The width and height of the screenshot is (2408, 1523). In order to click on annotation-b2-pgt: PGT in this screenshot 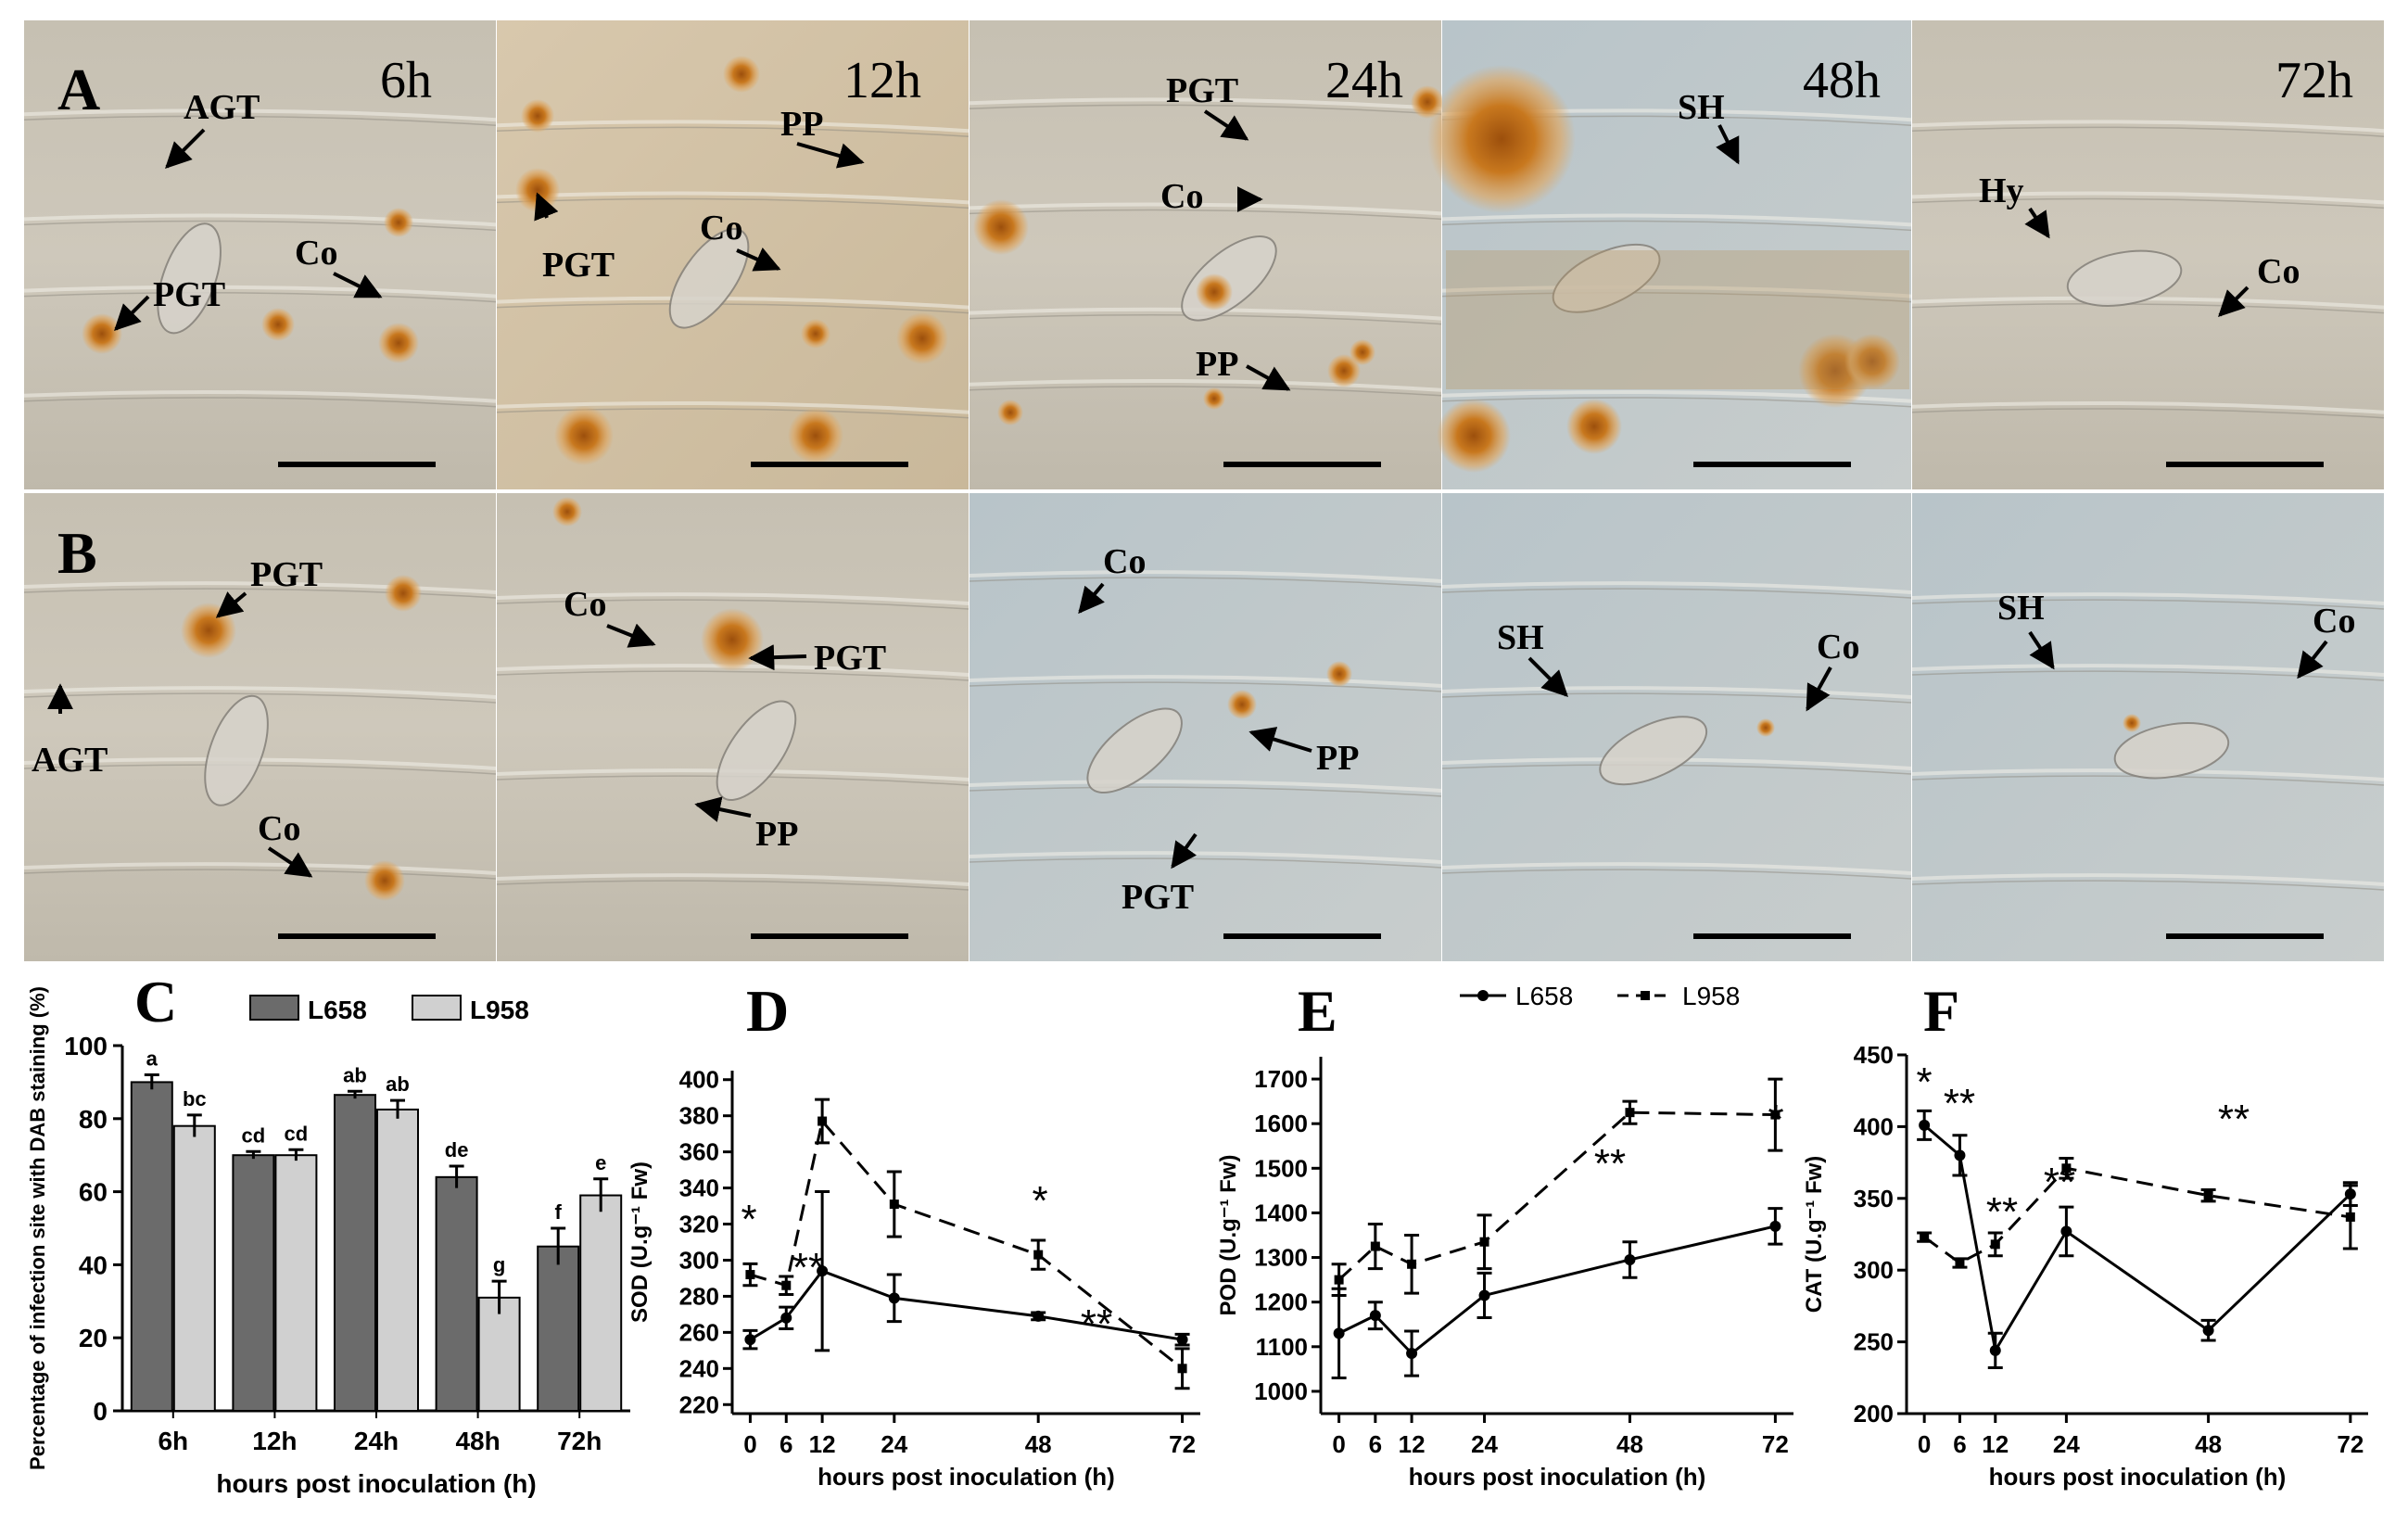, I will do `click(850, 658)`.